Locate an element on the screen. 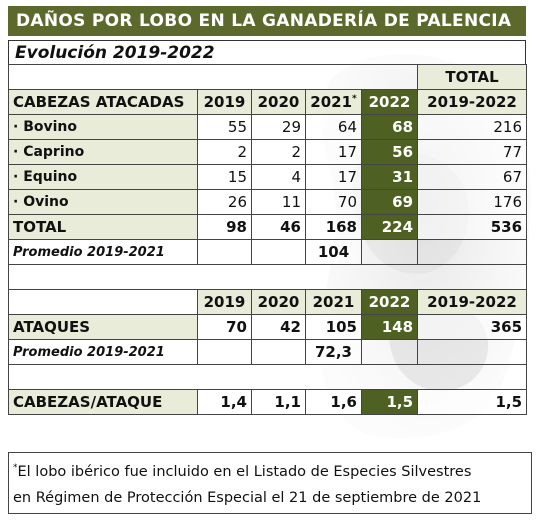 The image size is (540, 522). page-subtitle: Evolución 2019-2022 is located at coordinates (267, 52).